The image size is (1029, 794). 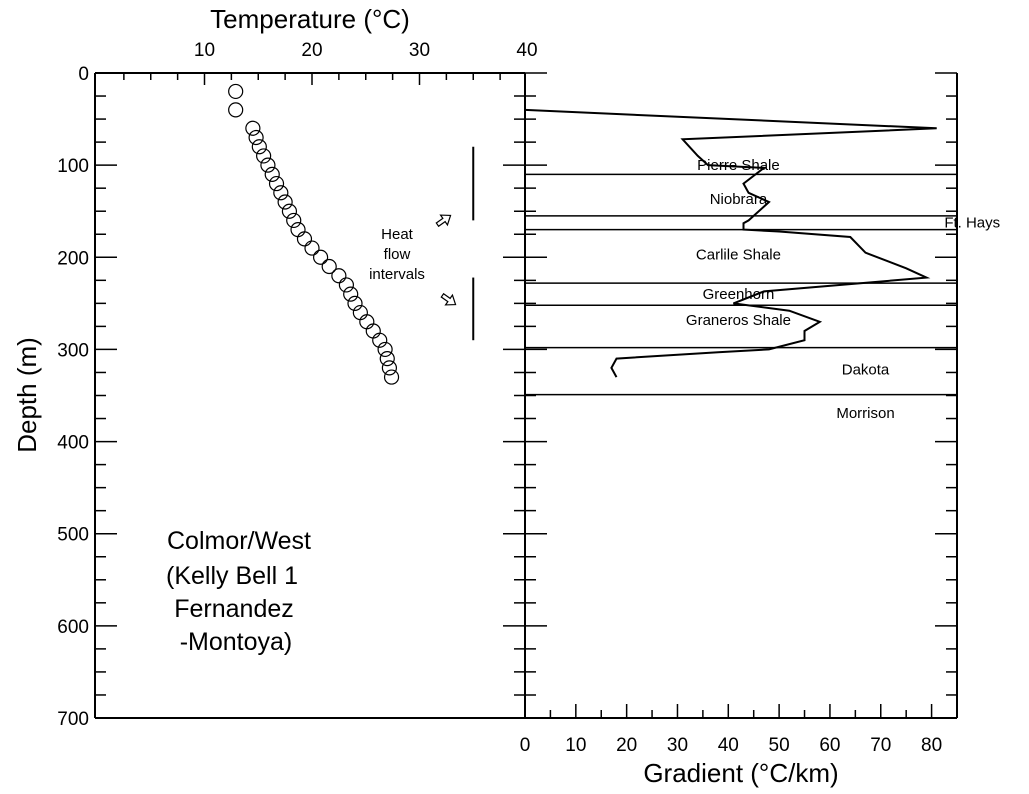 I want to click on temperature-scatter-series, so click(x=314, y=234).